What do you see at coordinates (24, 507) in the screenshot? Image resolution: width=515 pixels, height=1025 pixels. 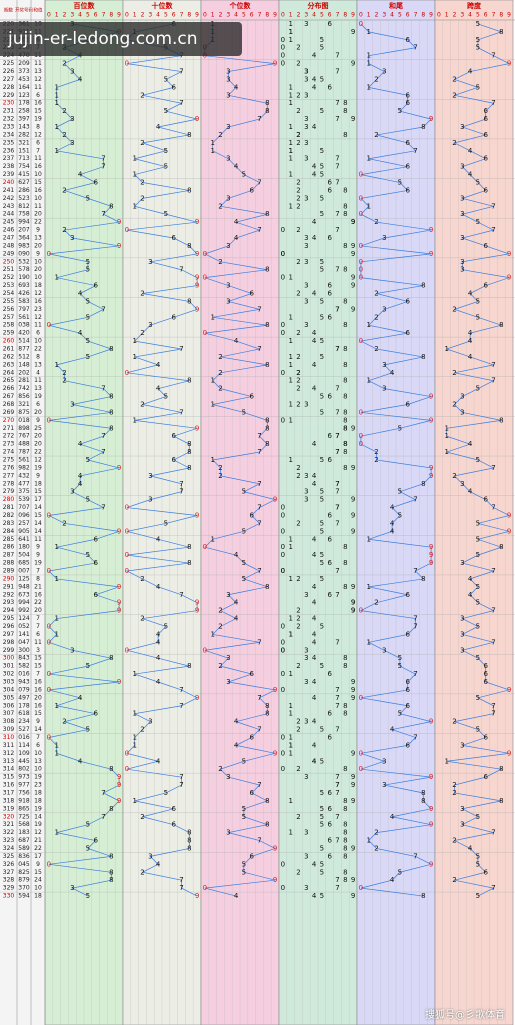 I see `draw-number: 707` at bounding box center [24, 507].